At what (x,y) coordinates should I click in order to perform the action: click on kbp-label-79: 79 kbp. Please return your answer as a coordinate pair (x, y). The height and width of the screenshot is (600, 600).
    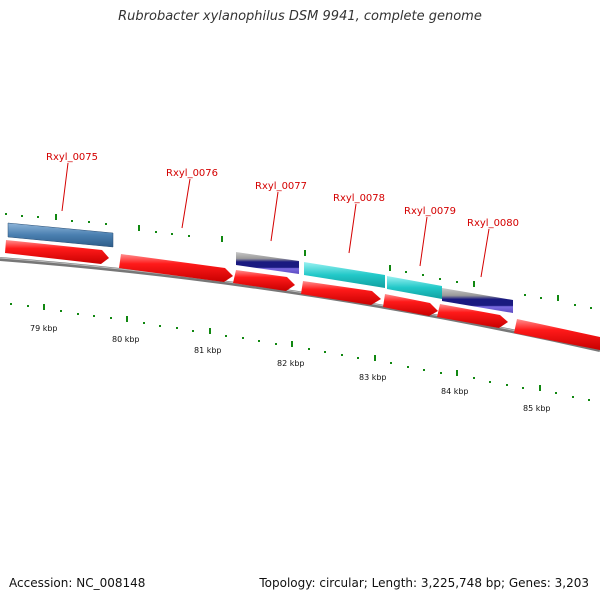
    Looking at the image, I should click on (44, 328).